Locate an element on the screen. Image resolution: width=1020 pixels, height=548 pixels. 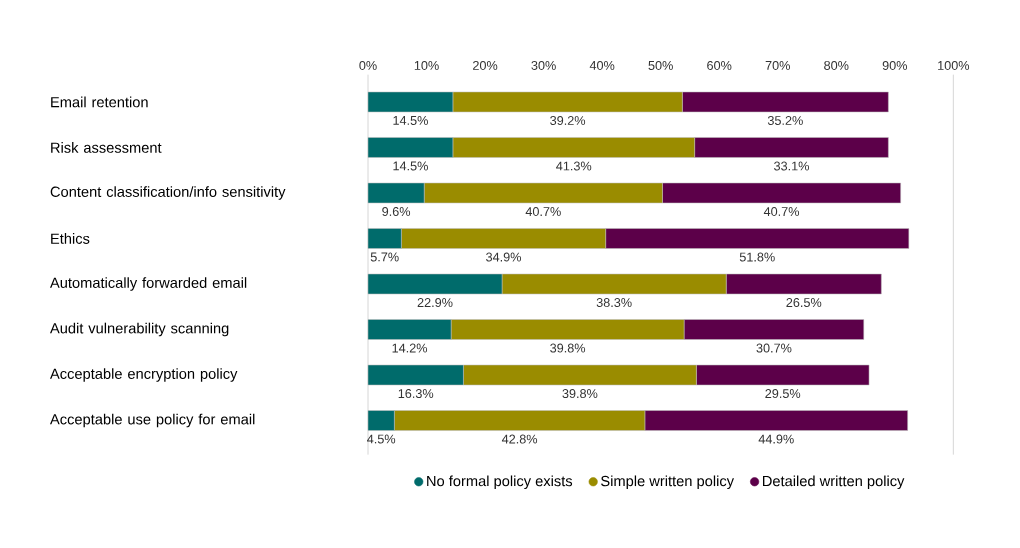
data-label: 9.6% is located at coordinates (396, 211).